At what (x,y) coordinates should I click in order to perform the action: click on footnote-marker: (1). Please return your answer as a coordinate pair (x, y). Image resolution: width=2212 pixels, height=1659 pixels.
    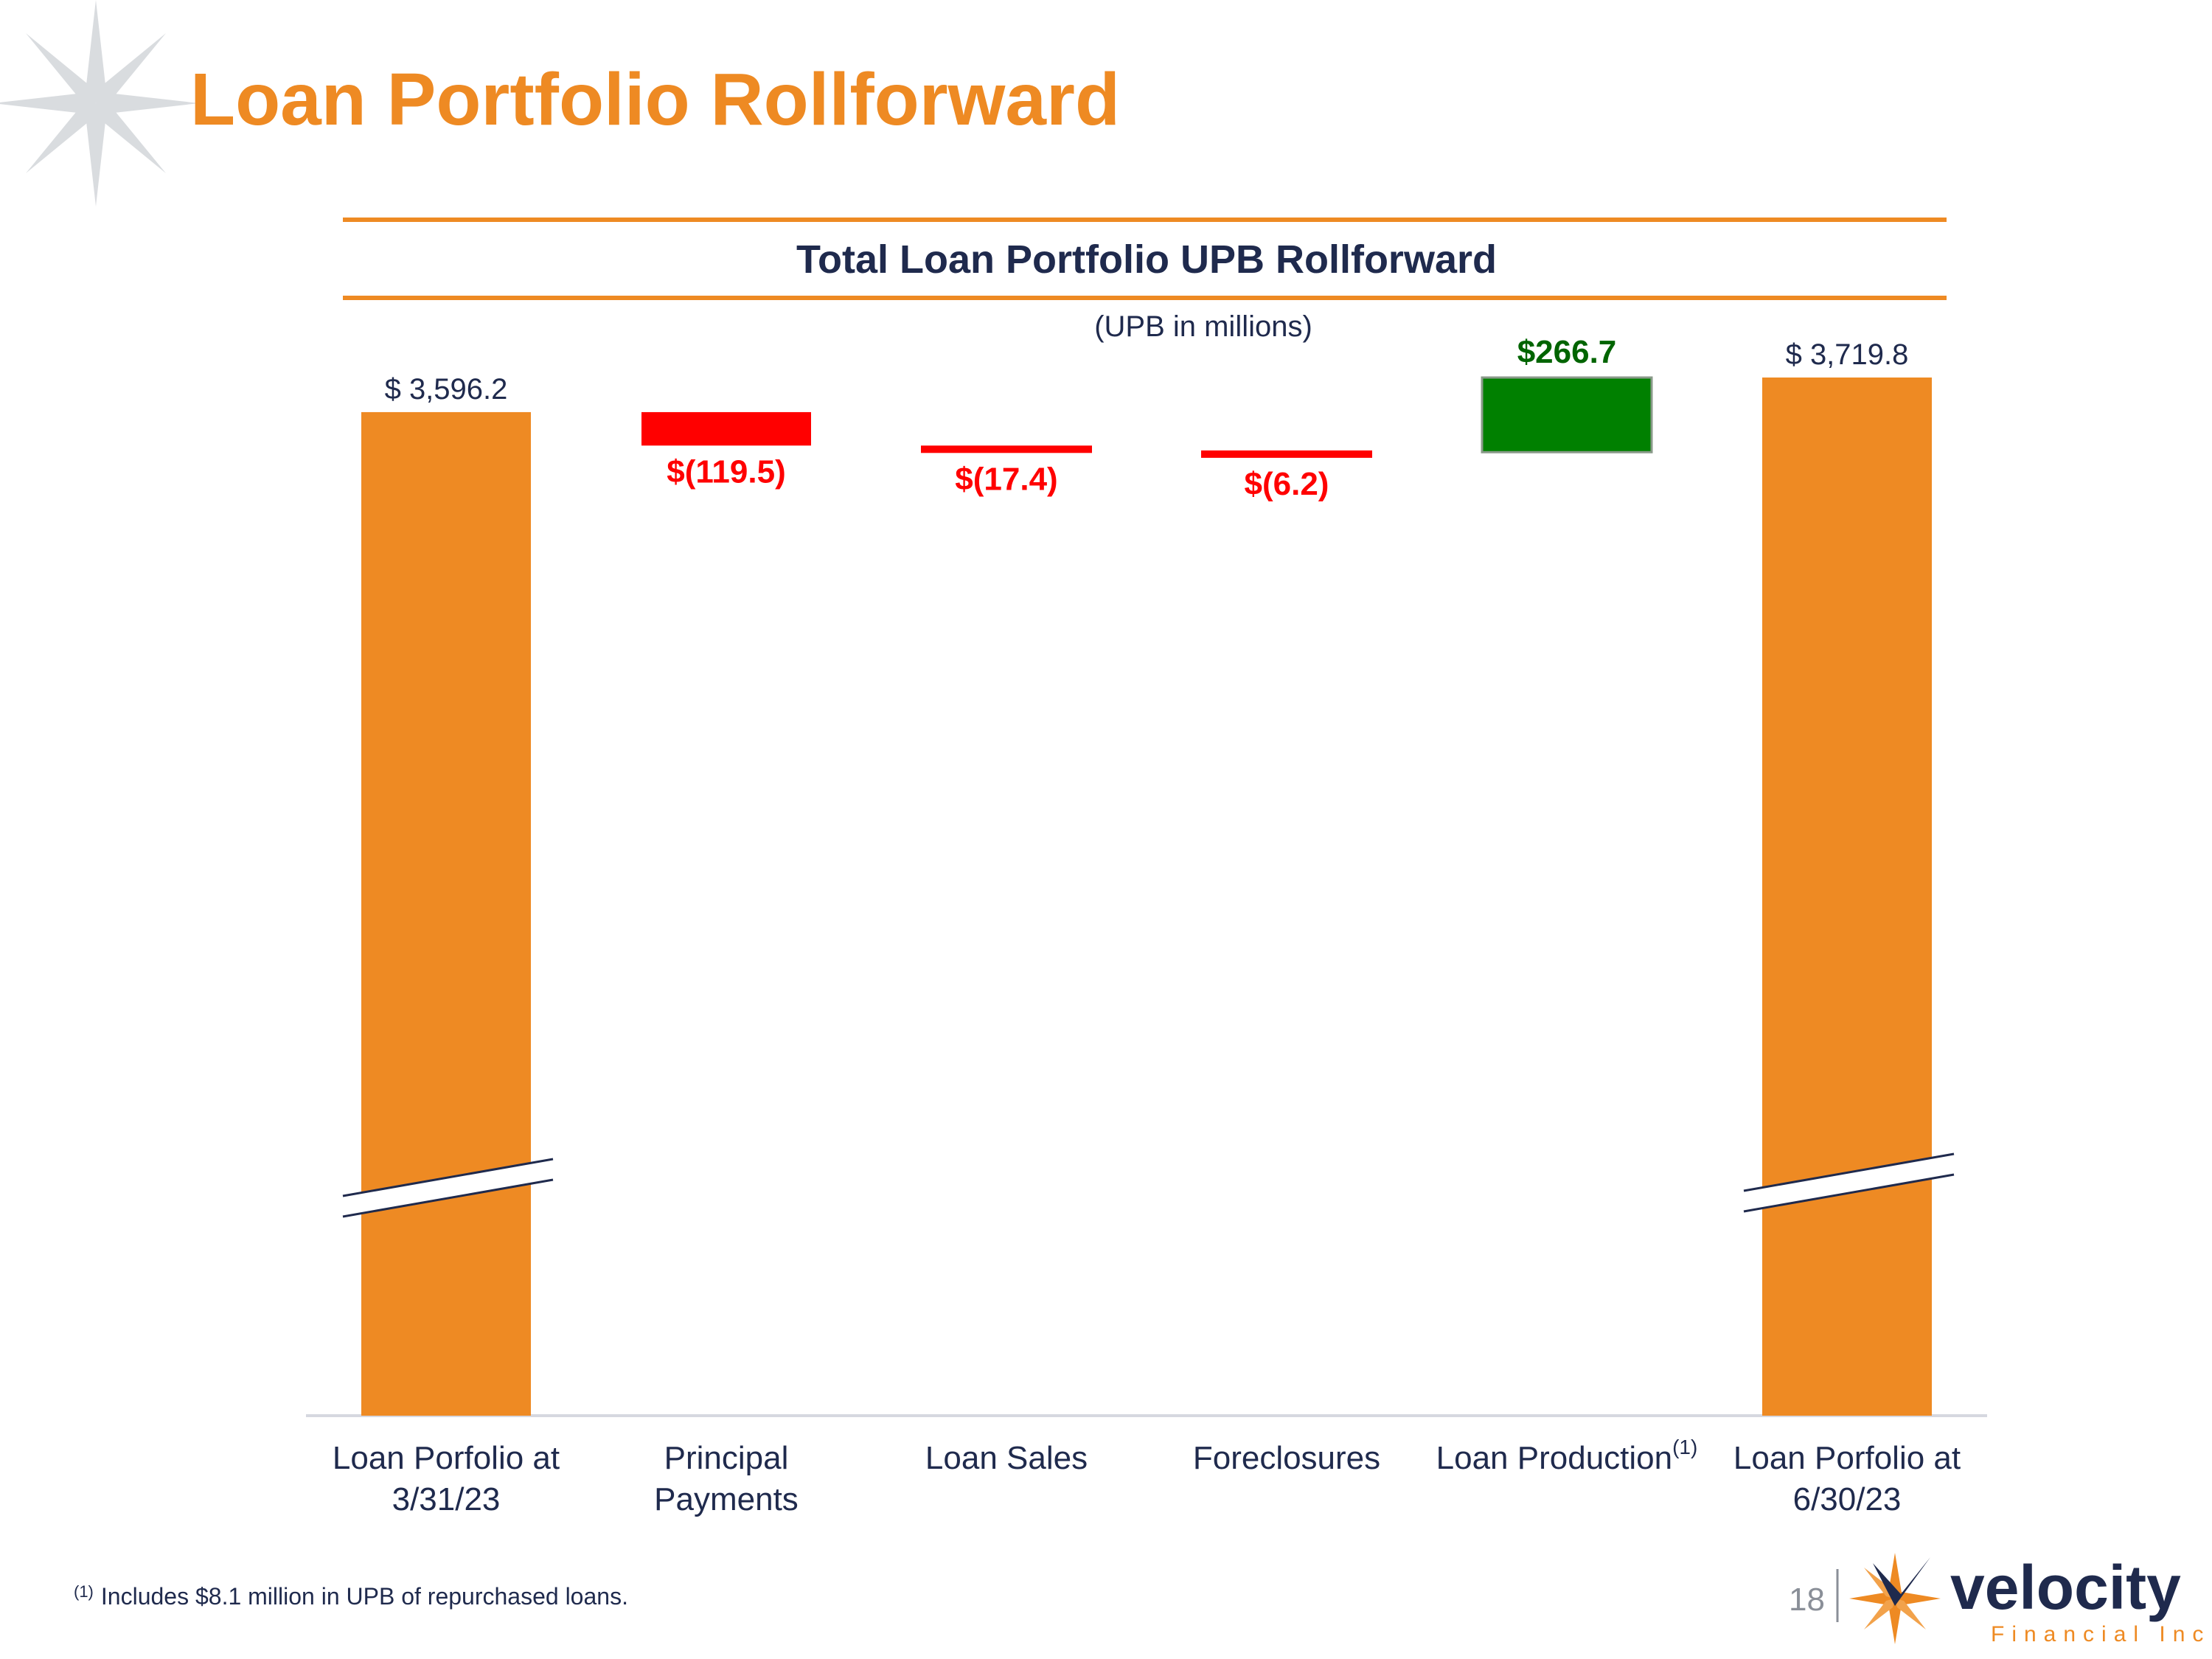
    Looking at the image, I should click on (84, 1591).